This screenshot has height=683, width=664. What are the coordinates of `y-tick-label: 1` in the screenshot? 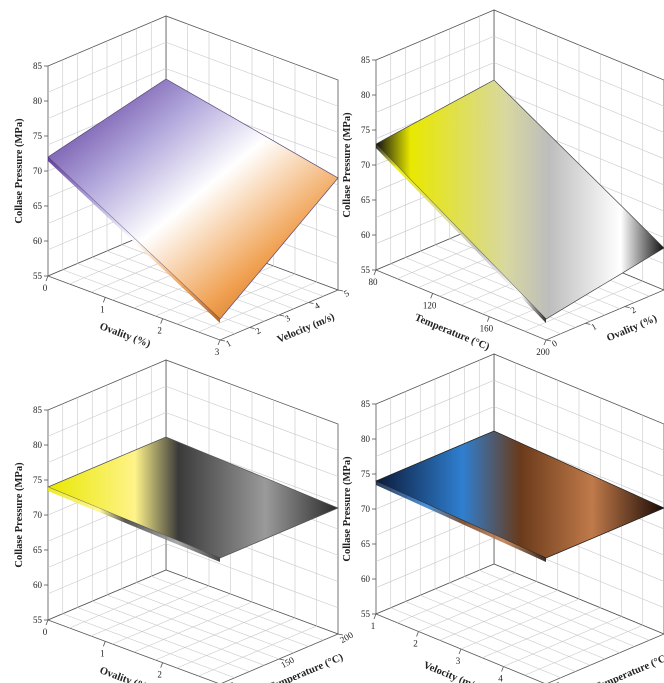 It's located at (593, 326).